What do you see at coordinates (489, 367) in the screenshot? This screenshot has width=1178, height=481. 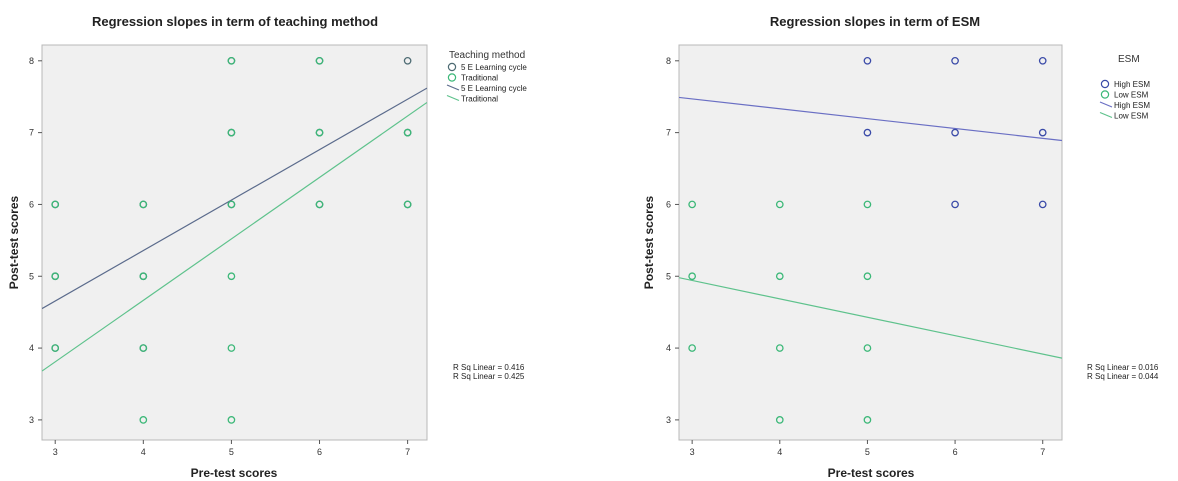 I see `r-squared-label: R Sq Linear = 0.416` at bounding box center [489, 367].